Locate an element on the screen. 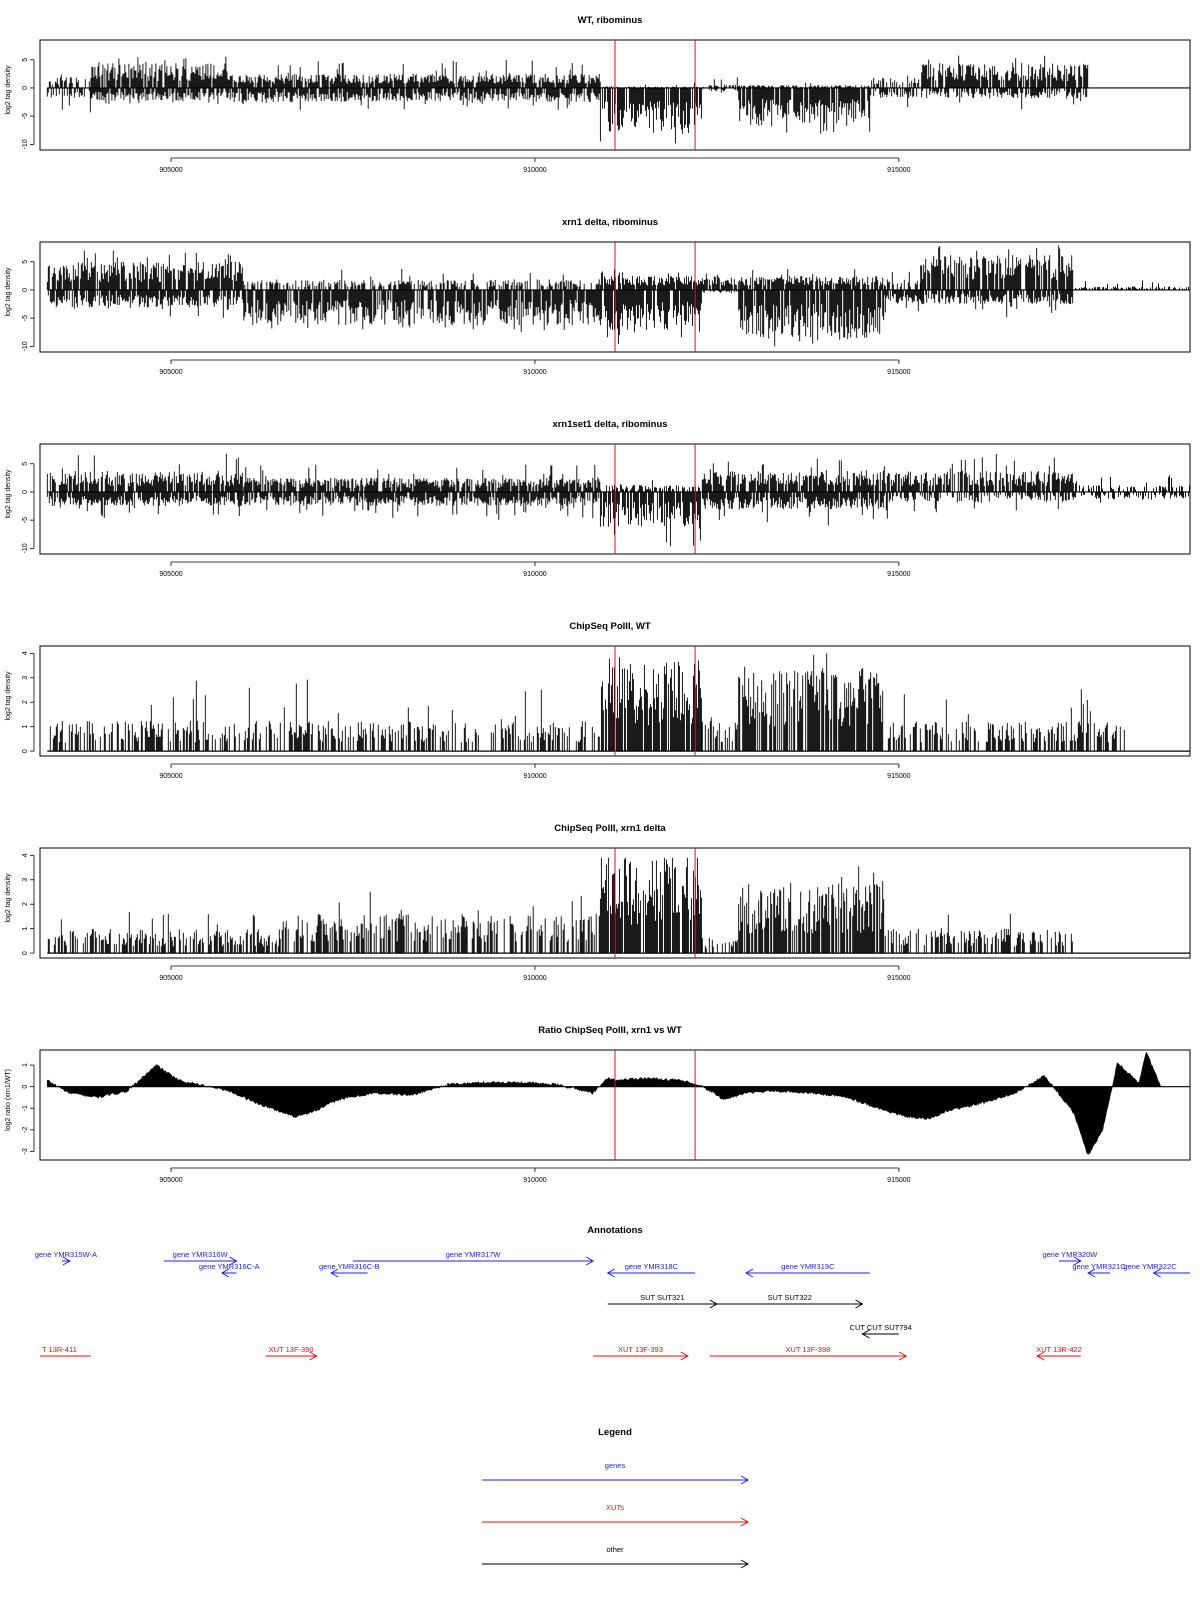 Image resolution: width=1200 pixels, height=1600 pixels. legend-genes-label: genes is located at coordinates (615, 1465).